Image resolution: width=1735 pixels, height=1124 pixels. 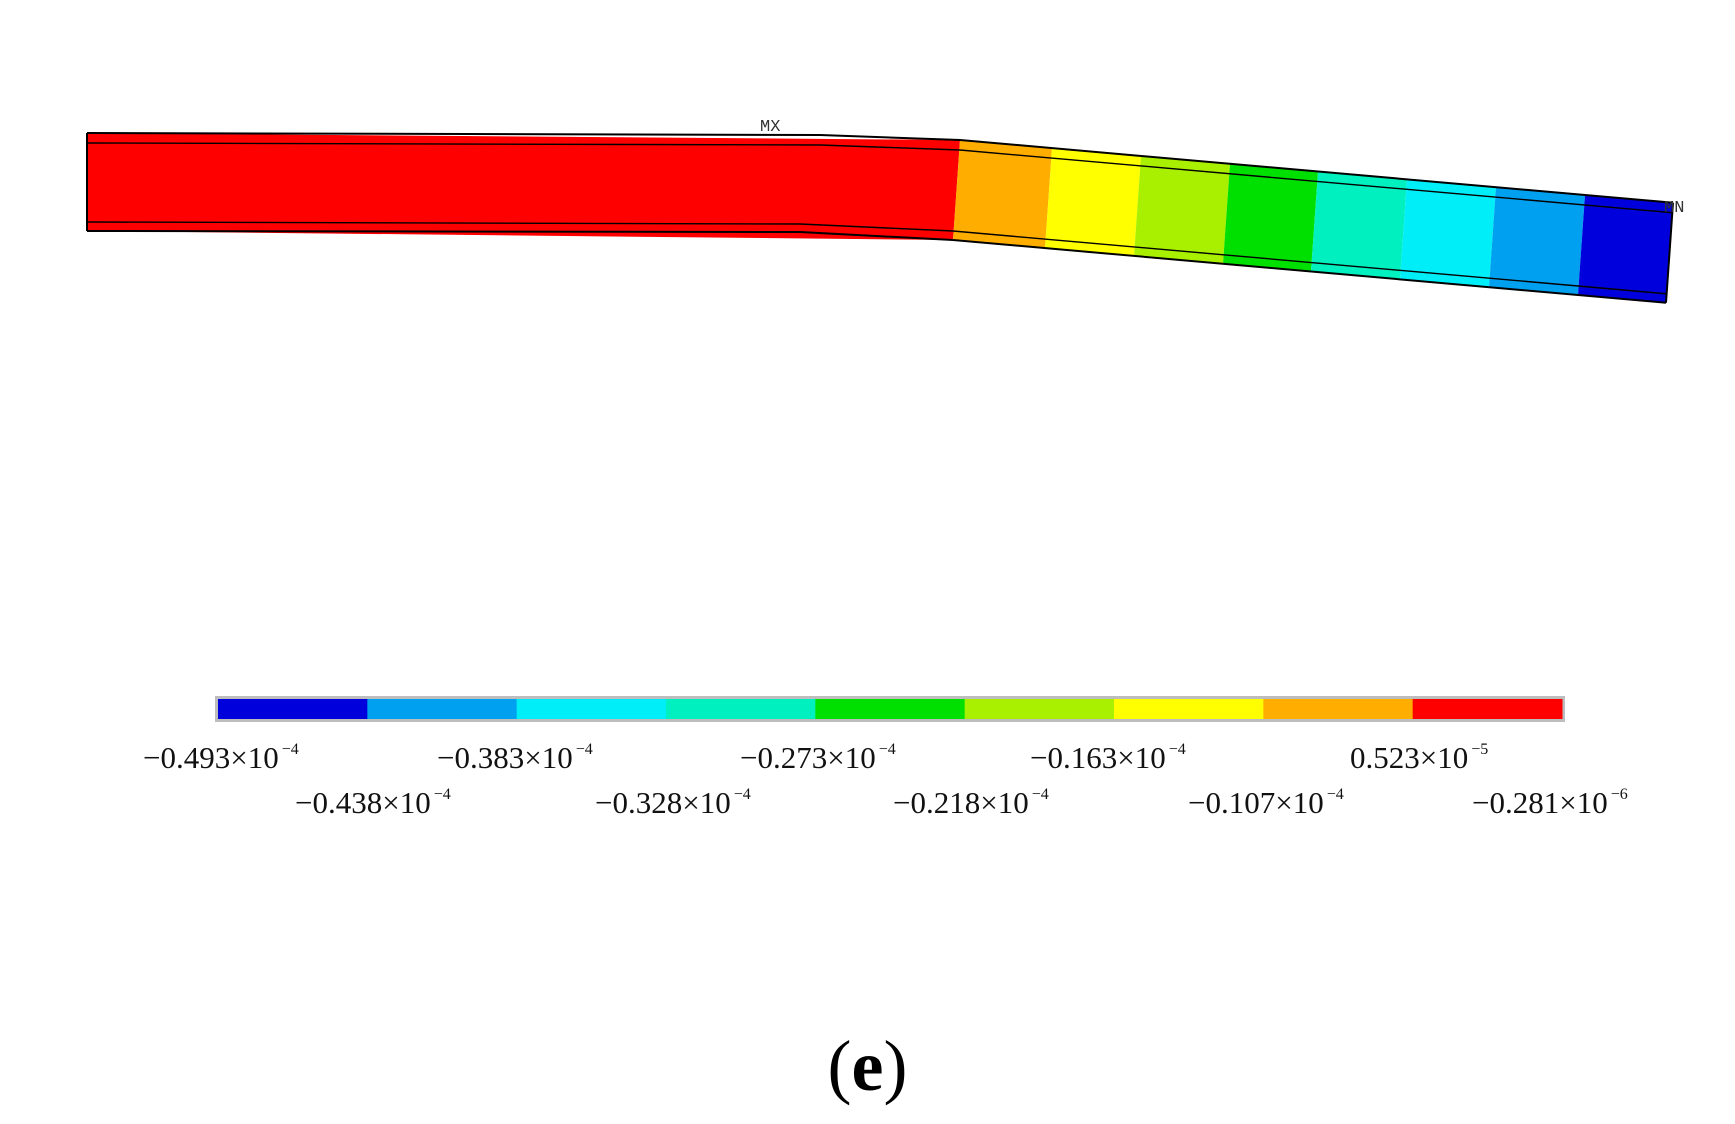 I want to click on max-marker-label: MX, so click(x=770, y=127).